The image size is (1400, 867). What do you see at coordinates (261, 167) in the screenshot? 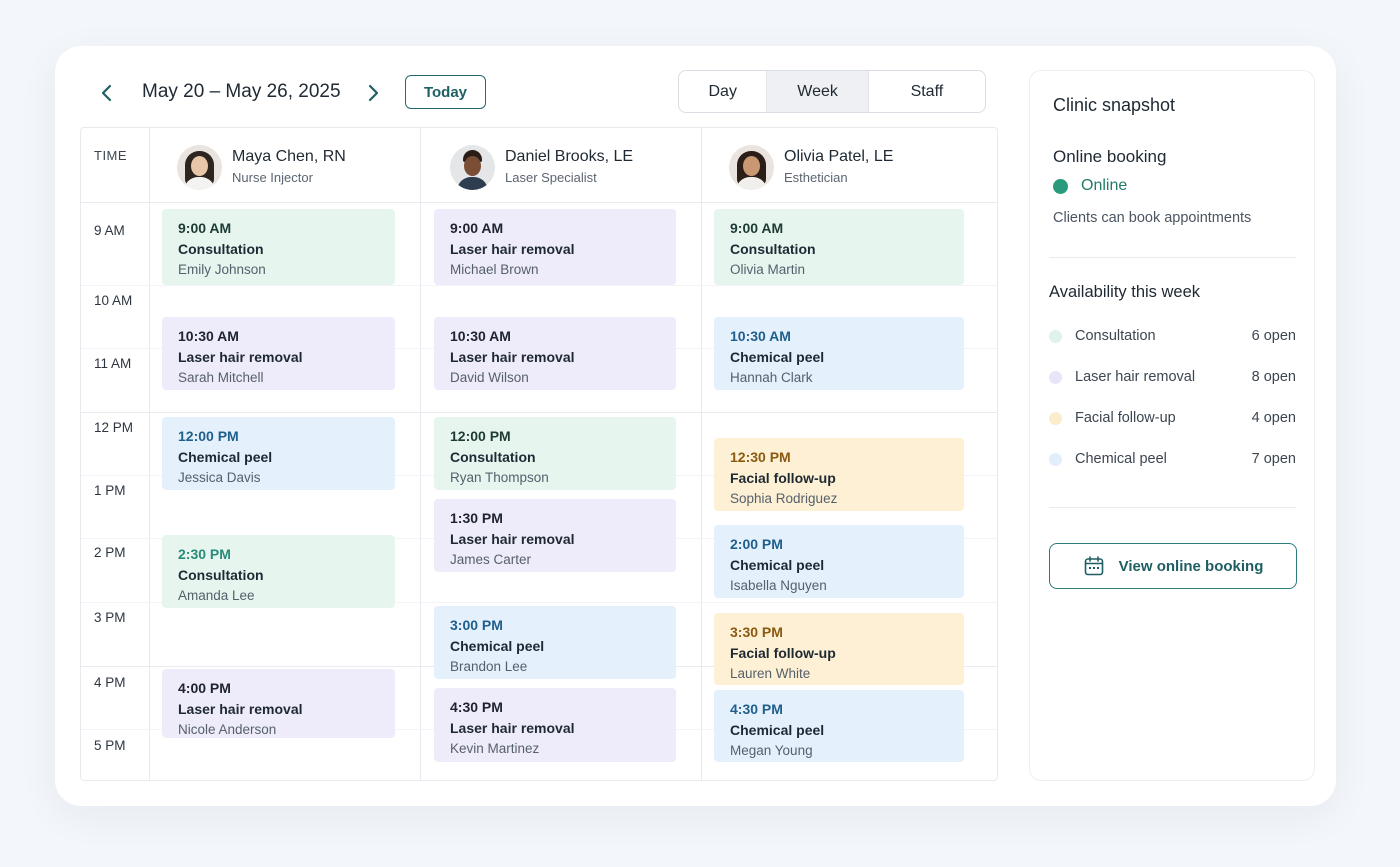
I see `staff-header-maya: Maya Chen, RN Nurse Injector` at bounding box center [261, 167].